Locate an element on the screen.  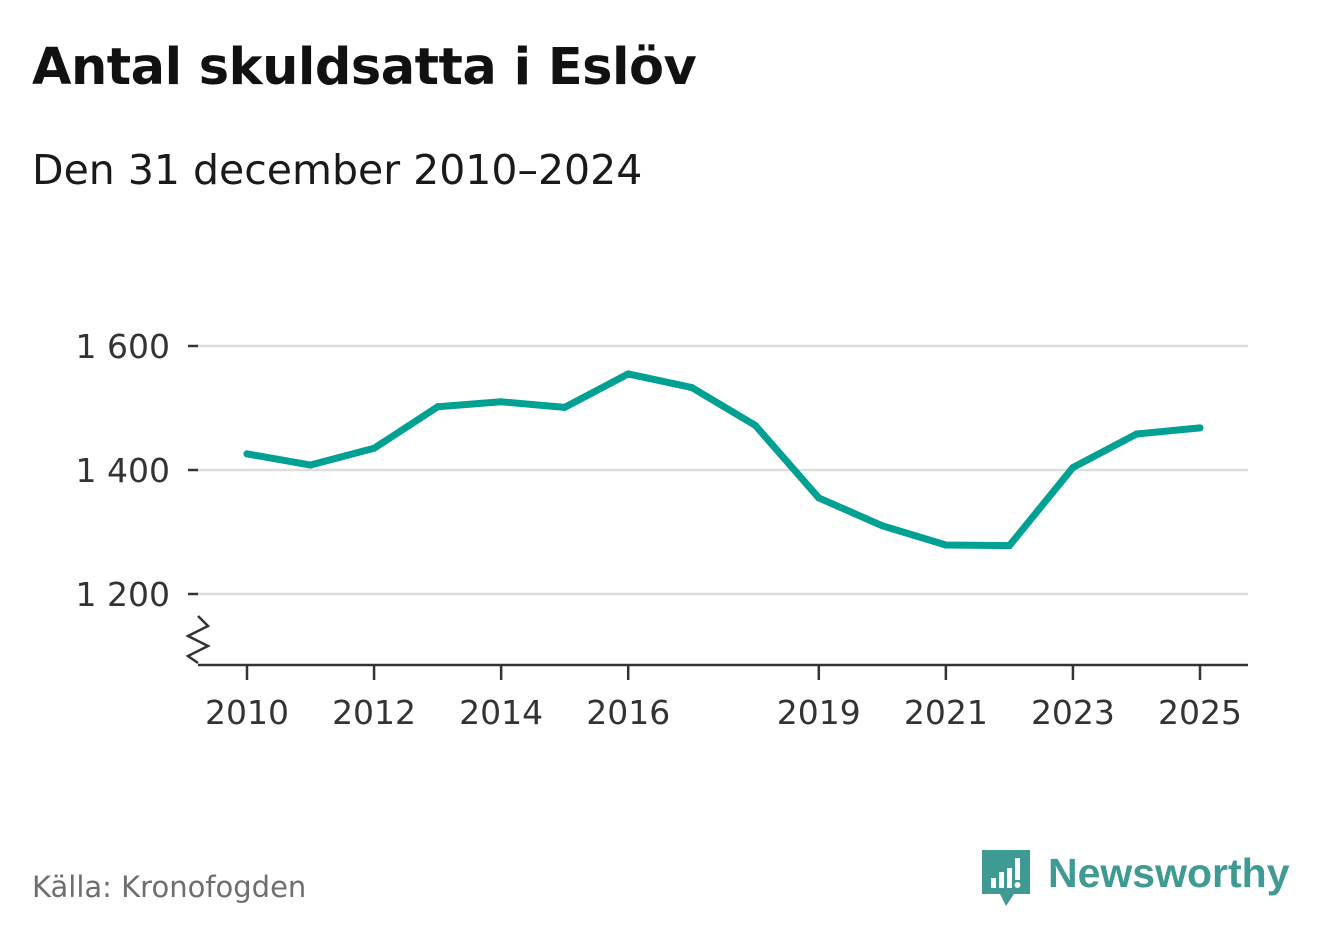
x-tick-label: 2010 is located at coordinates (247, 712).